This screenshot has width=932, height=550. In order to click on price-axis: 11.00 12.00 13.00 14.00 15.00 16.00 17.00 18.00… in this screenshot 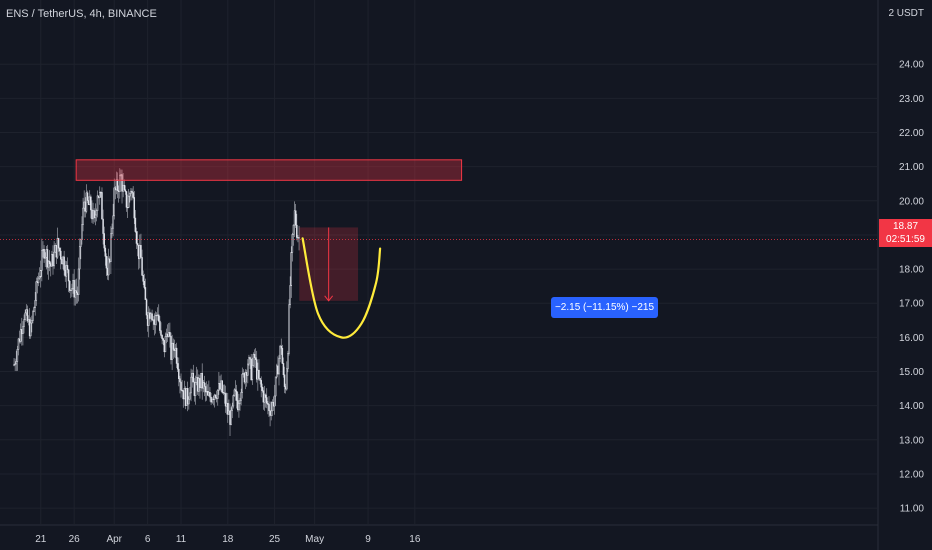, I will do `click(911, 287)`.